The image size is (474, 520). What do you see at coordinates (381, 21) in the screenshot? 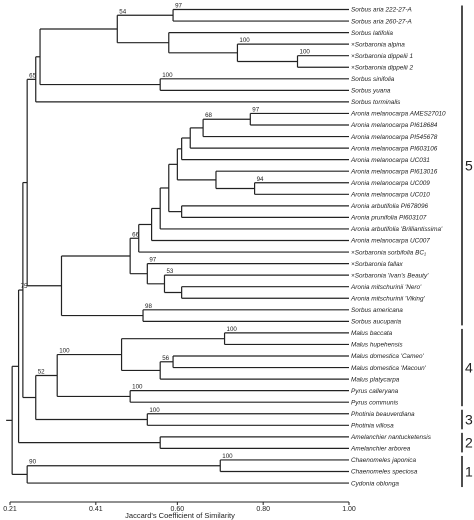
I see `leaf-label: Sorbus aria 260-27-A` at bounding box center [381, 21].